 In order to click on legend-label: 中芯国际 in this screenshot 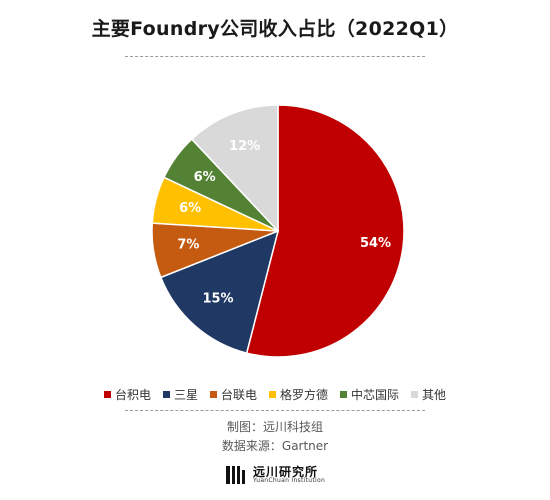, I will do `click(375, 395)`.